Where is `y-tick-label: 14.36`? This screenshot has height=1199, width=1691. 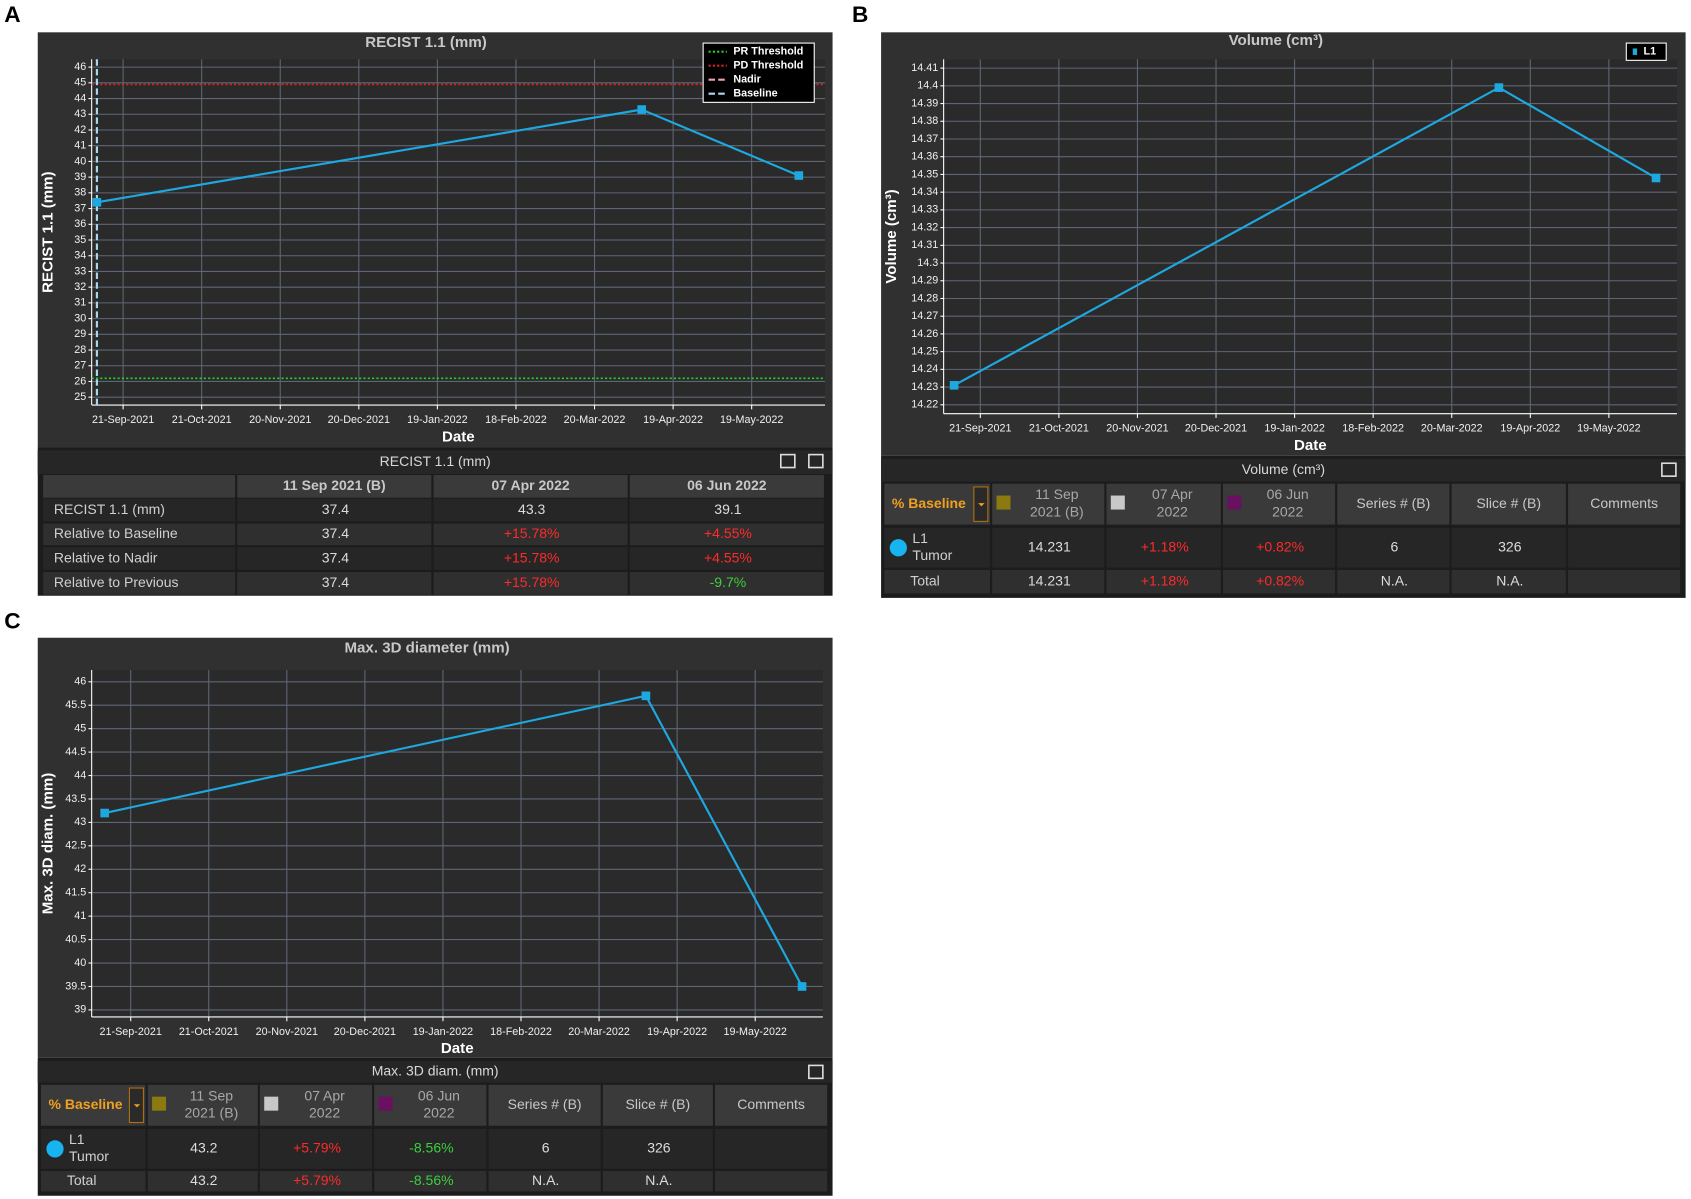 y-tick-label: 14.36 is located at coordinates (924, 157).